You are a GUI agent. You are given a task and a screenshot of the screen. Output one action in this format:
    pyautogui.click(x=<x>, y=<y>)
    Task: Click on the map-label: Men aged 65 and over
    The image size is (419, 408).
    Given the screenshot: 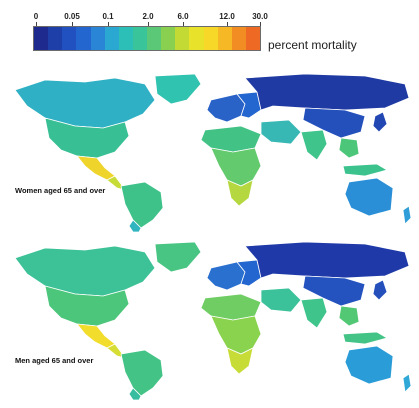 What is the action you would take?
    pyautogui.click(x=54, y=360)
    